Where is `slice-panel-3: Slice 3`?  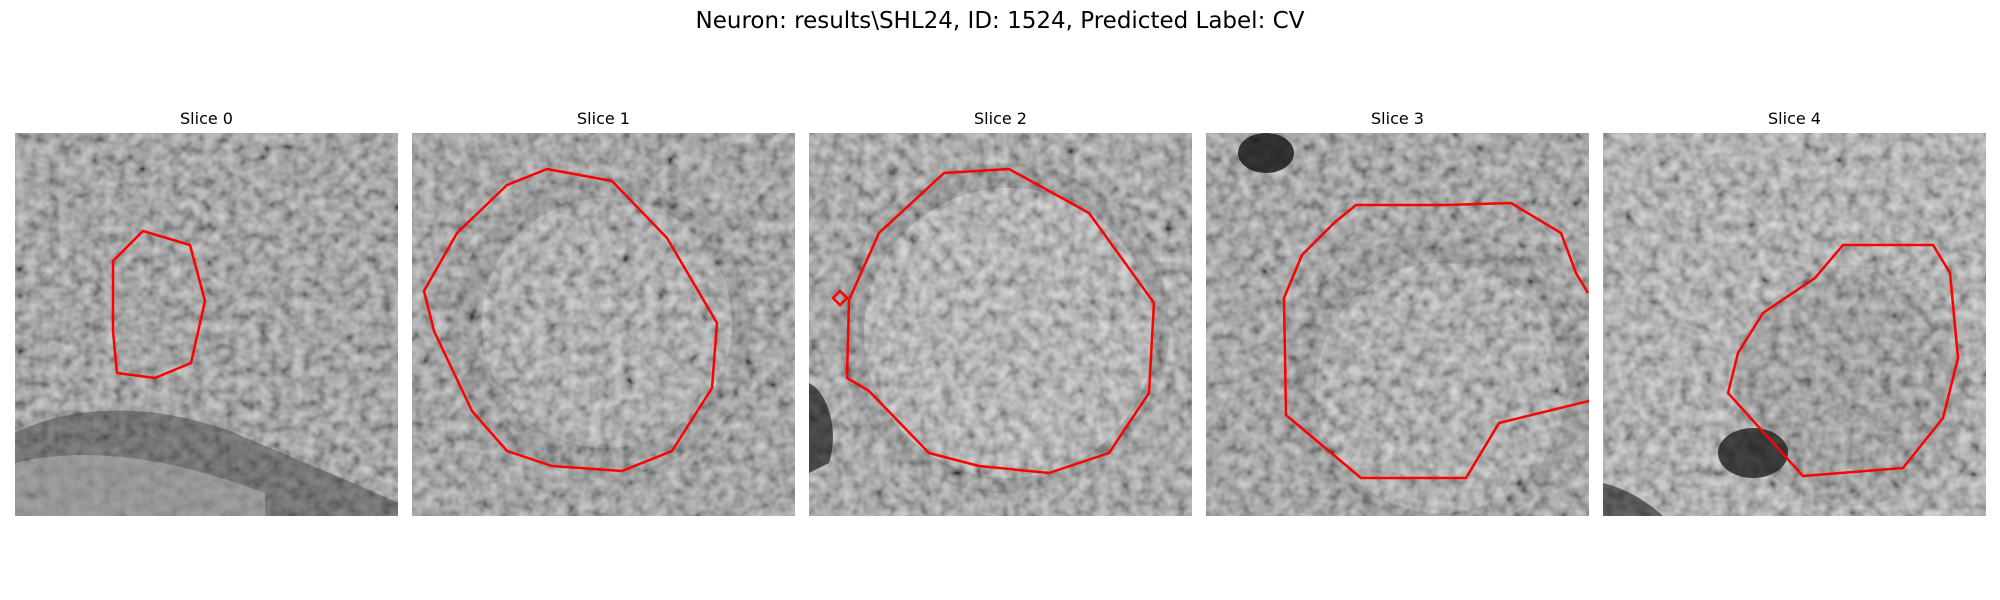 slice-panel-3: Slice 3 is located at coordinates (1397, 312).